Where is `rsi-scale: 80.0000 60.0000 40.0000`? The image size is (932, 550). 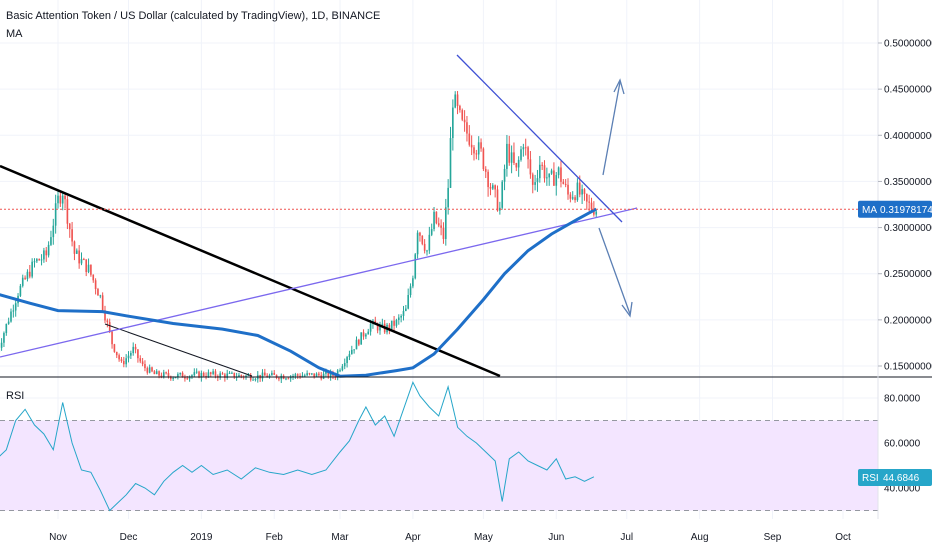 rsi-scale: 80.0000 60.0000 40.0000 is located at coordinates (902, 444).